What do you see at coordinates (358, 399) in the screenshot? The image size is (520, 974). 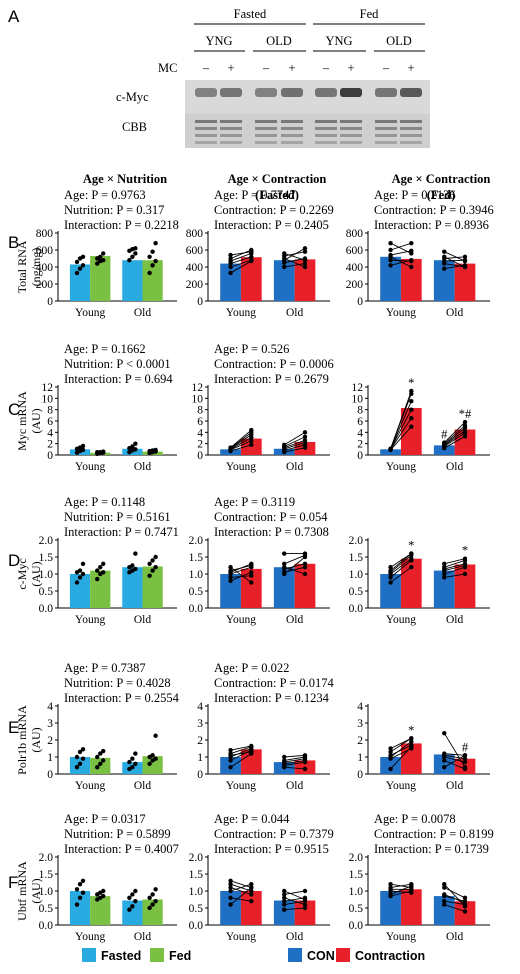 I see `y-tick-label: 10` at bounding box center [358, 399].